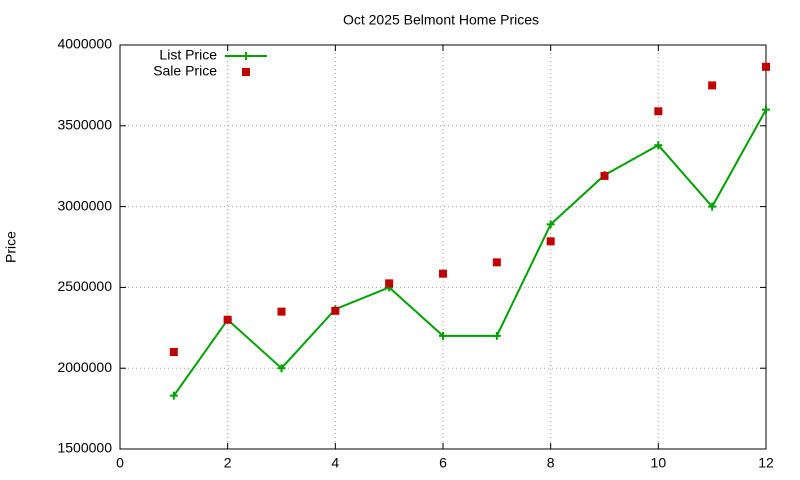 The width and height of the screenshot is (800, 480). I want to click on x-tick-label: 8, so click(551, 463).